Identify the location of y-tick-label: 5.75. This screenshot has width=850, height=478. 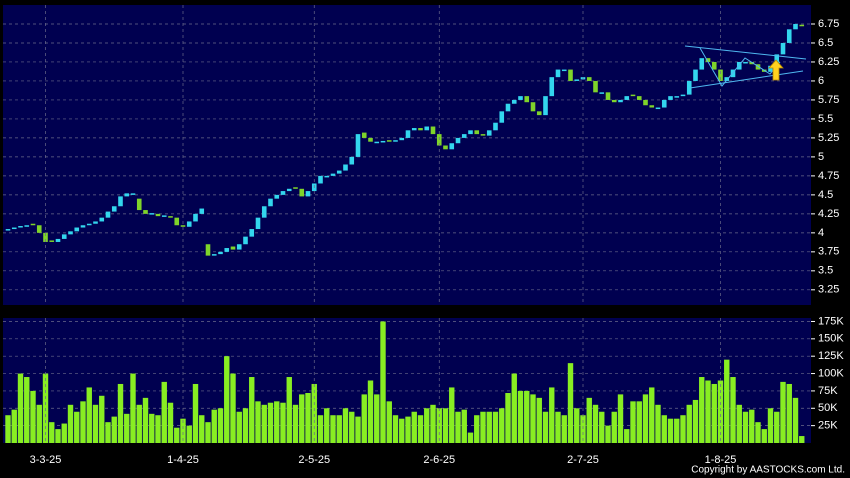
(828, 100).